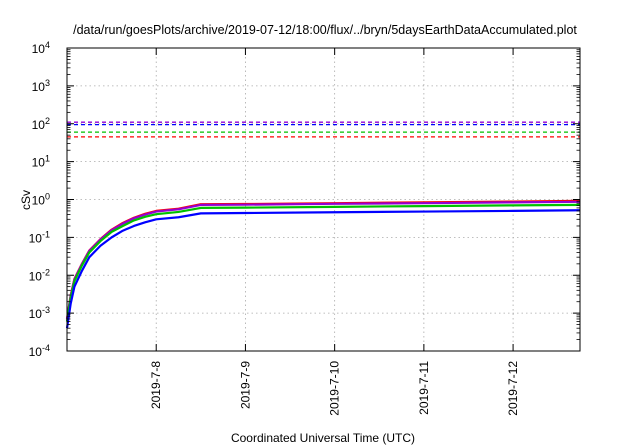 The image size is (640, 448). Describe the element at coordinates (41, 162) in the screenshot. I see `y-tick-label: 10¹` at that location.